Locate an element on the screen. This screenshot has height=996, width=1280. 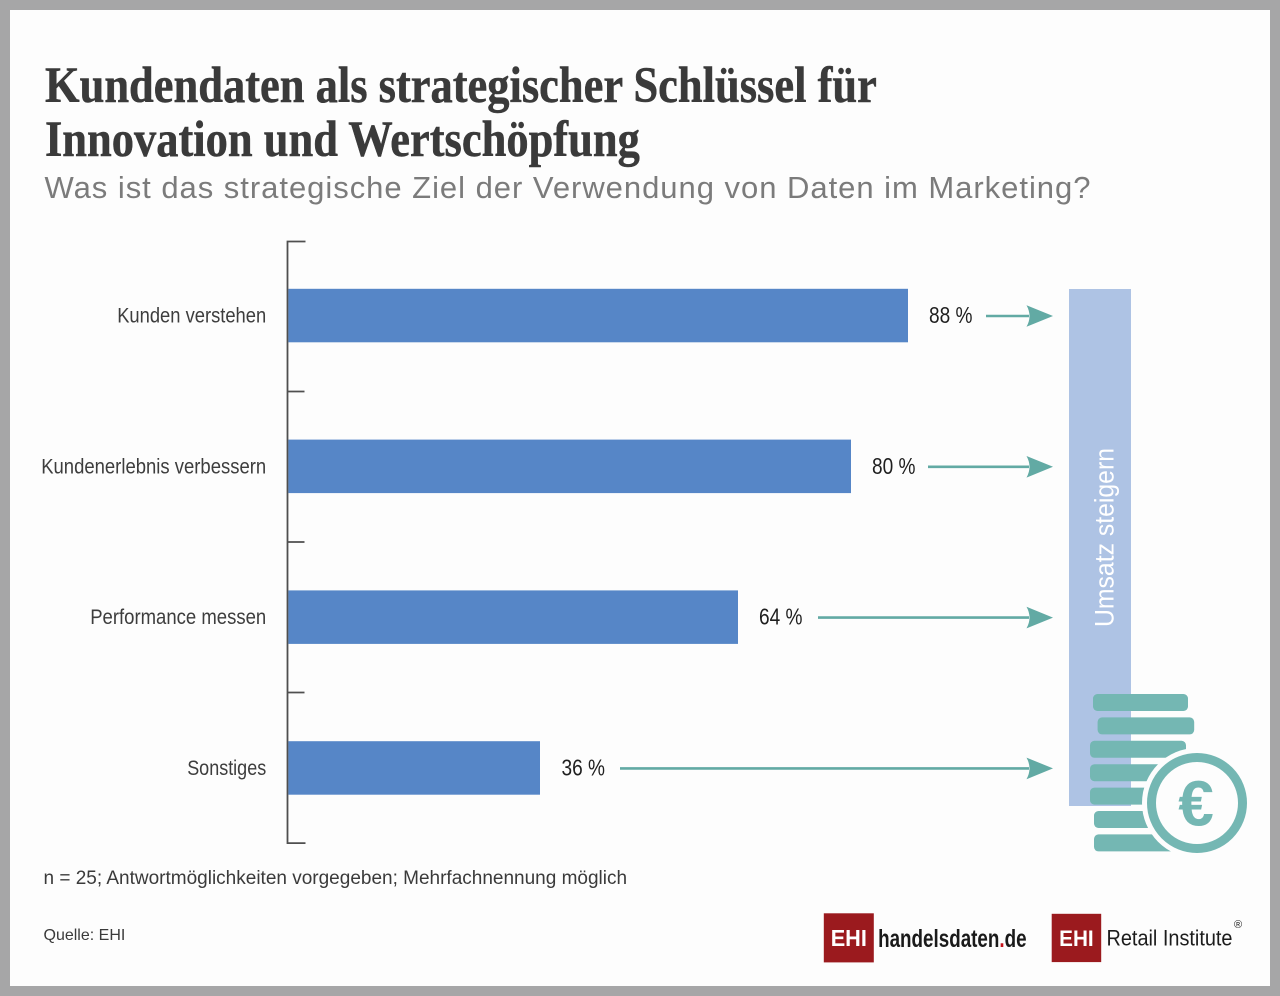
svg-text: Kunden verstehen is located at coordinates (191, 316).